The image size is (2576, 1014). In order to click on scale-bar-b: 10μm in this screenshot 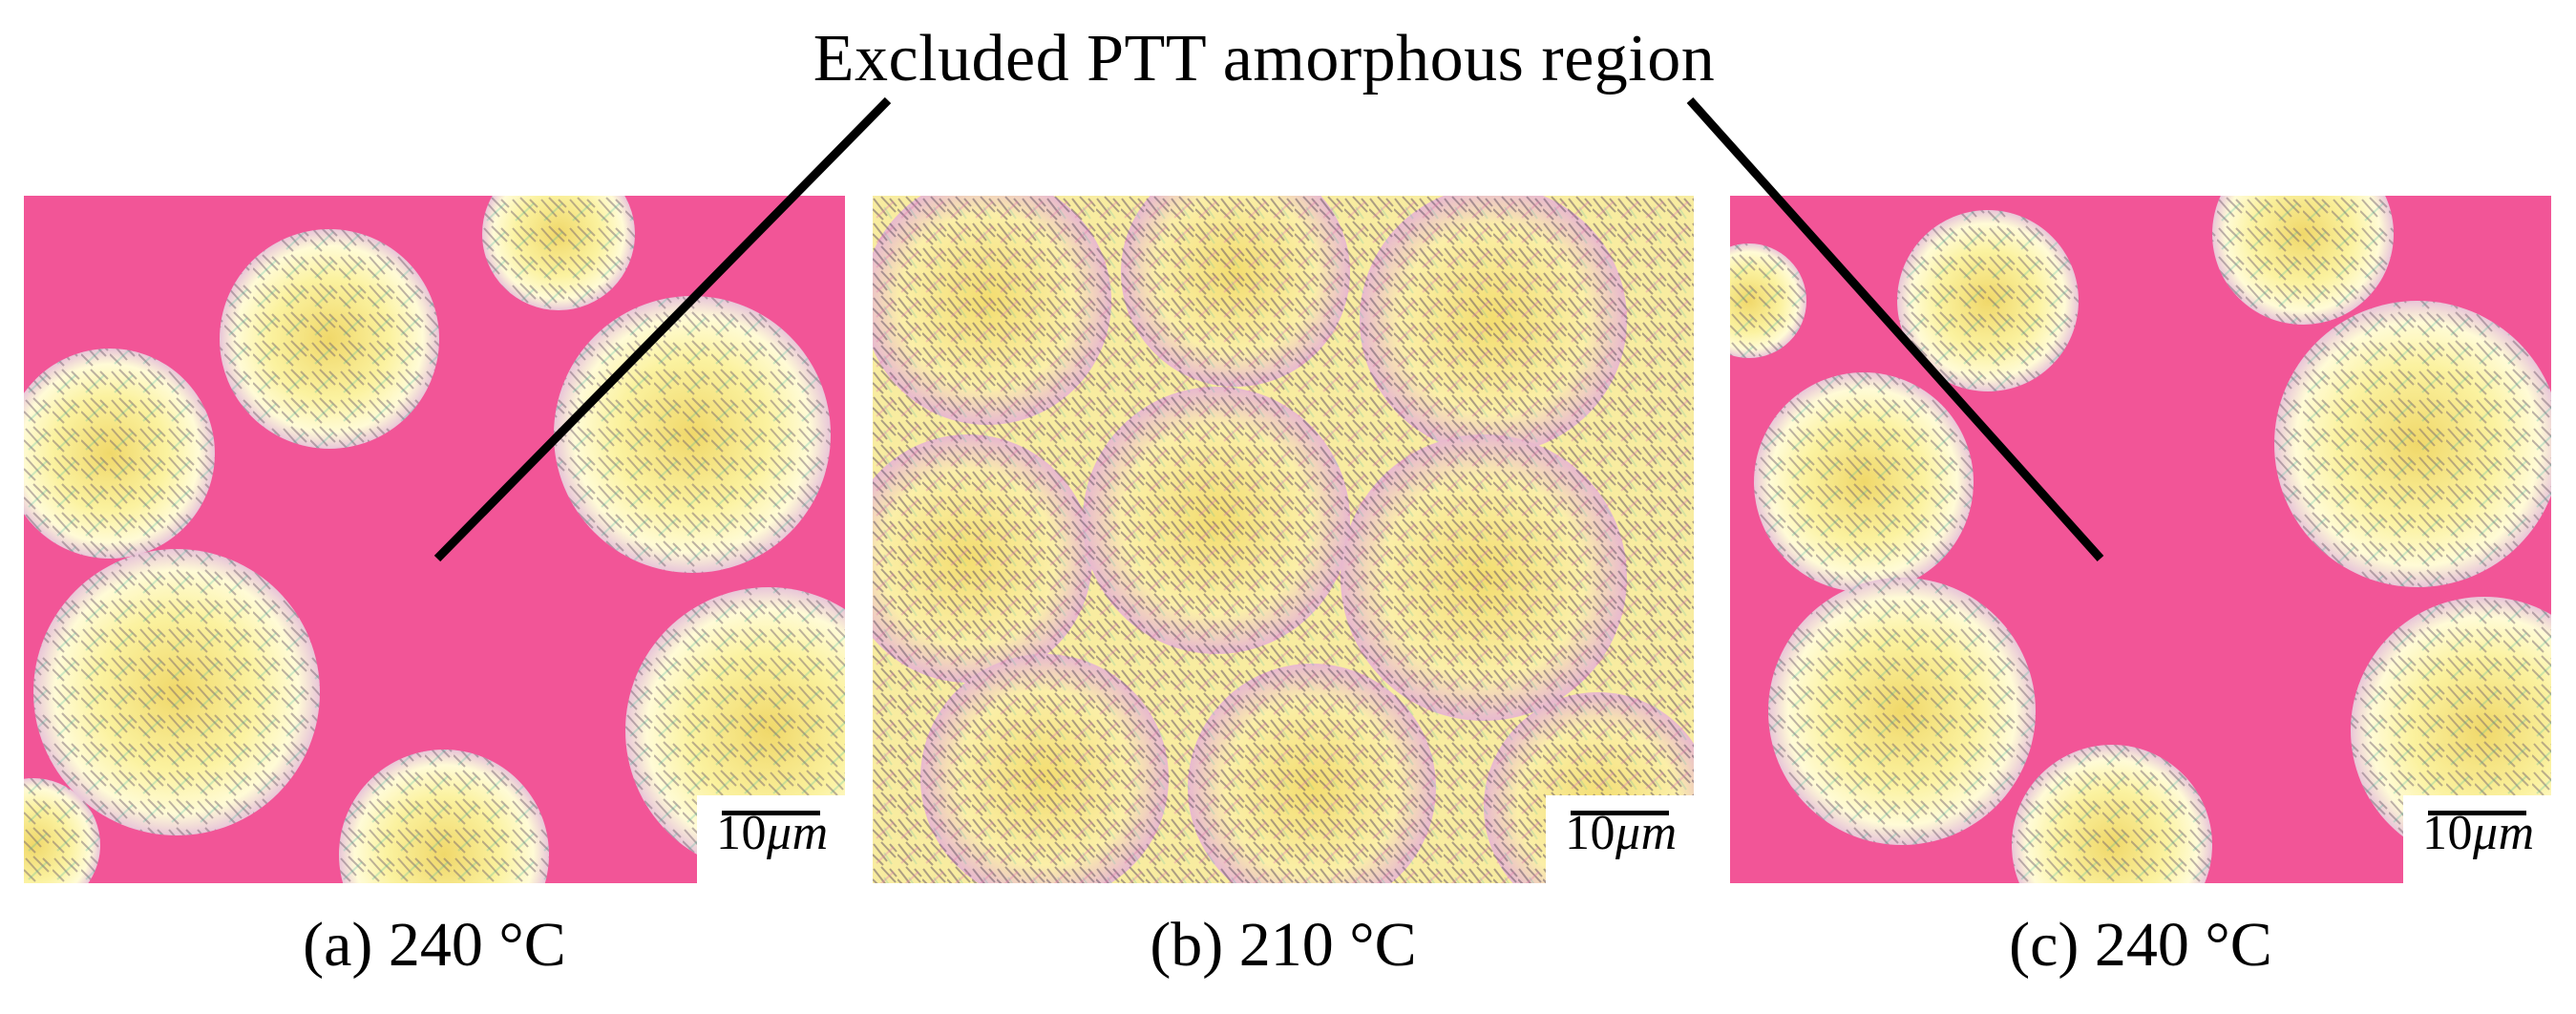, I will do `click(1620, 839)`.